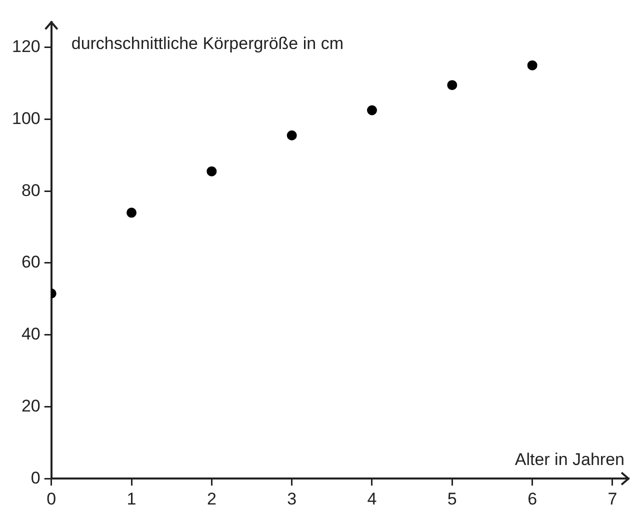 Image resolution: width=642 pixels, height=522 pixels. I want to click on x-tick-label: 7, so click(613, 498).